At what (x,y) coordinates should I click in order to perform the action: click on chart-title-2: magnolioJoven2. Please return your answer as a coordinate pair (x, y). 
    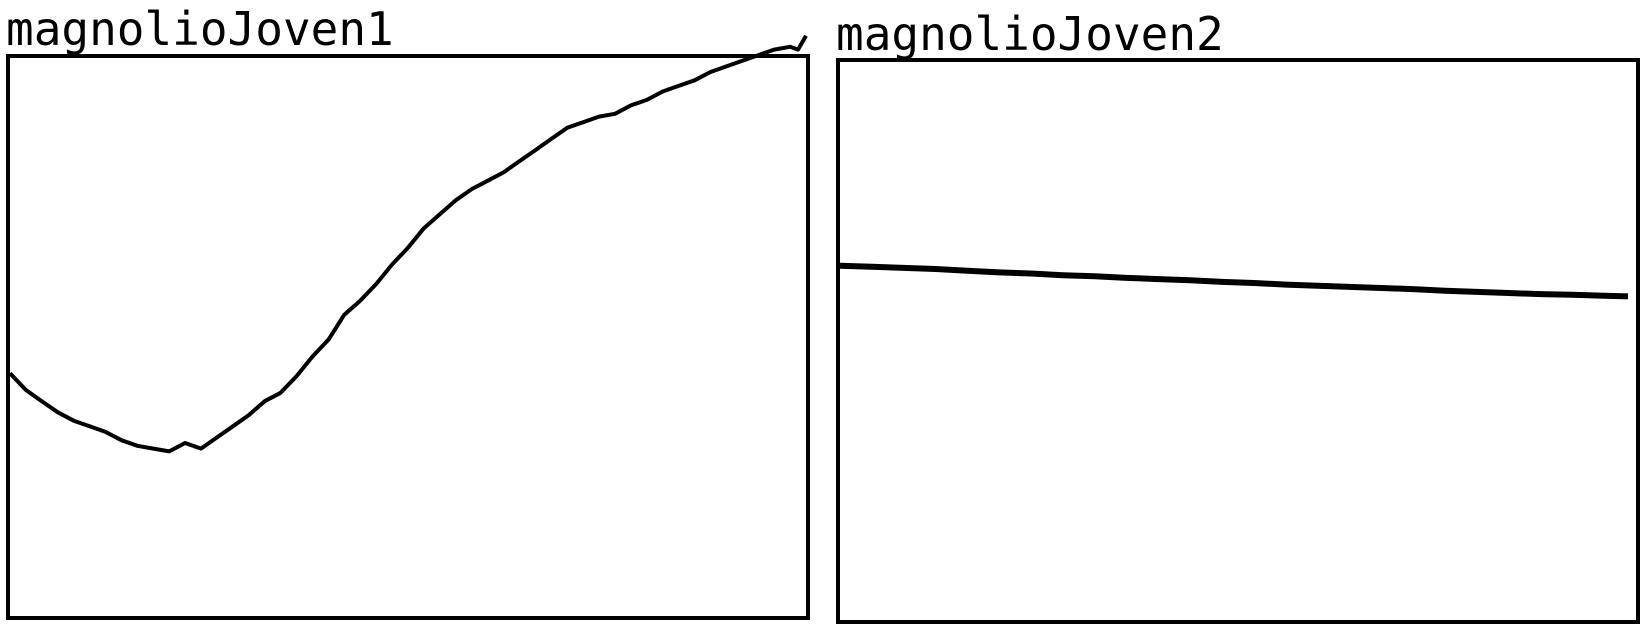
    Looking at the image, I should click on (1030, 34).